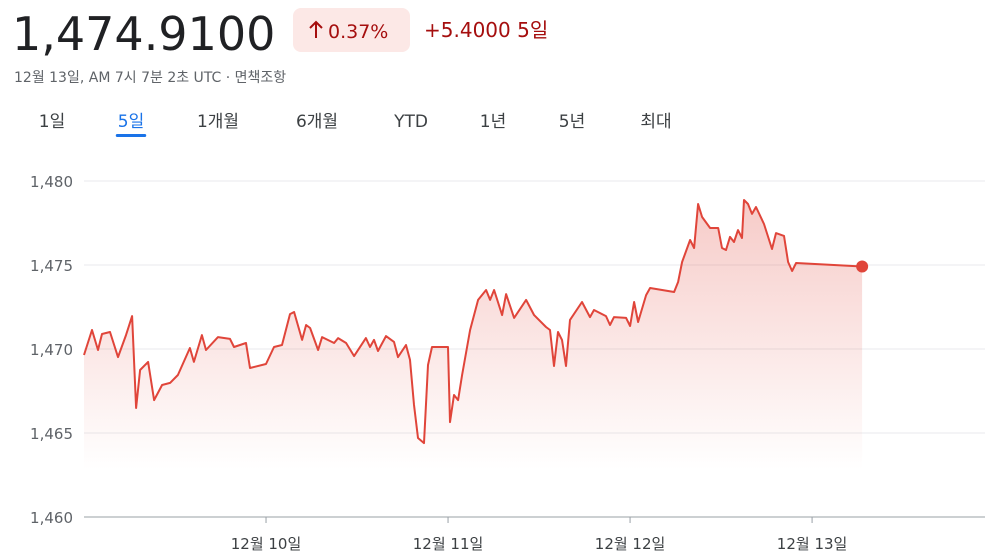  What do you see at coordinates (51, 266) in the screenshot?
I see `y-tick-label: 1,475` at bounding box center [51, 266].